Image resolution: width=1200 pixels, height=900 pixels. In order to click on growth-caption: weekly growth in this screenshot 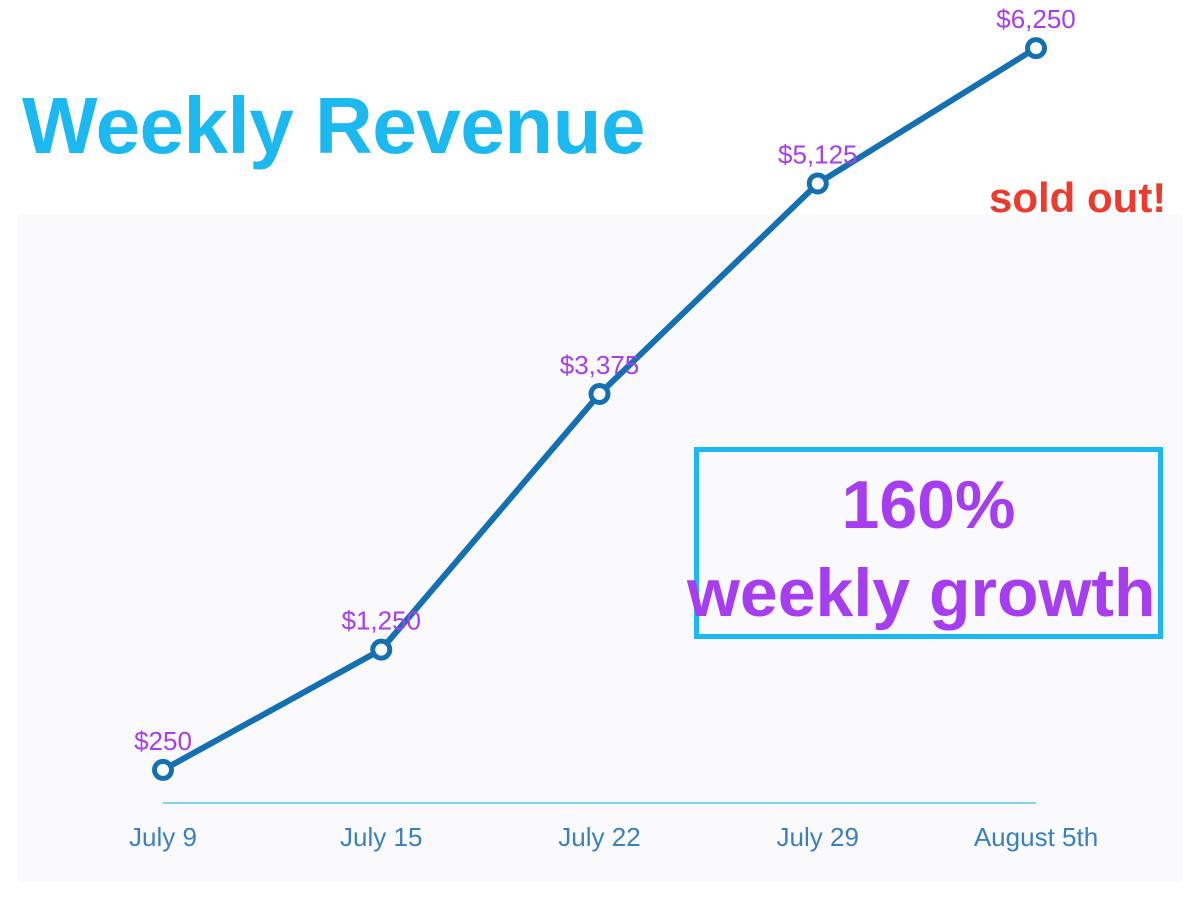, I will do `click(921, 593)`.